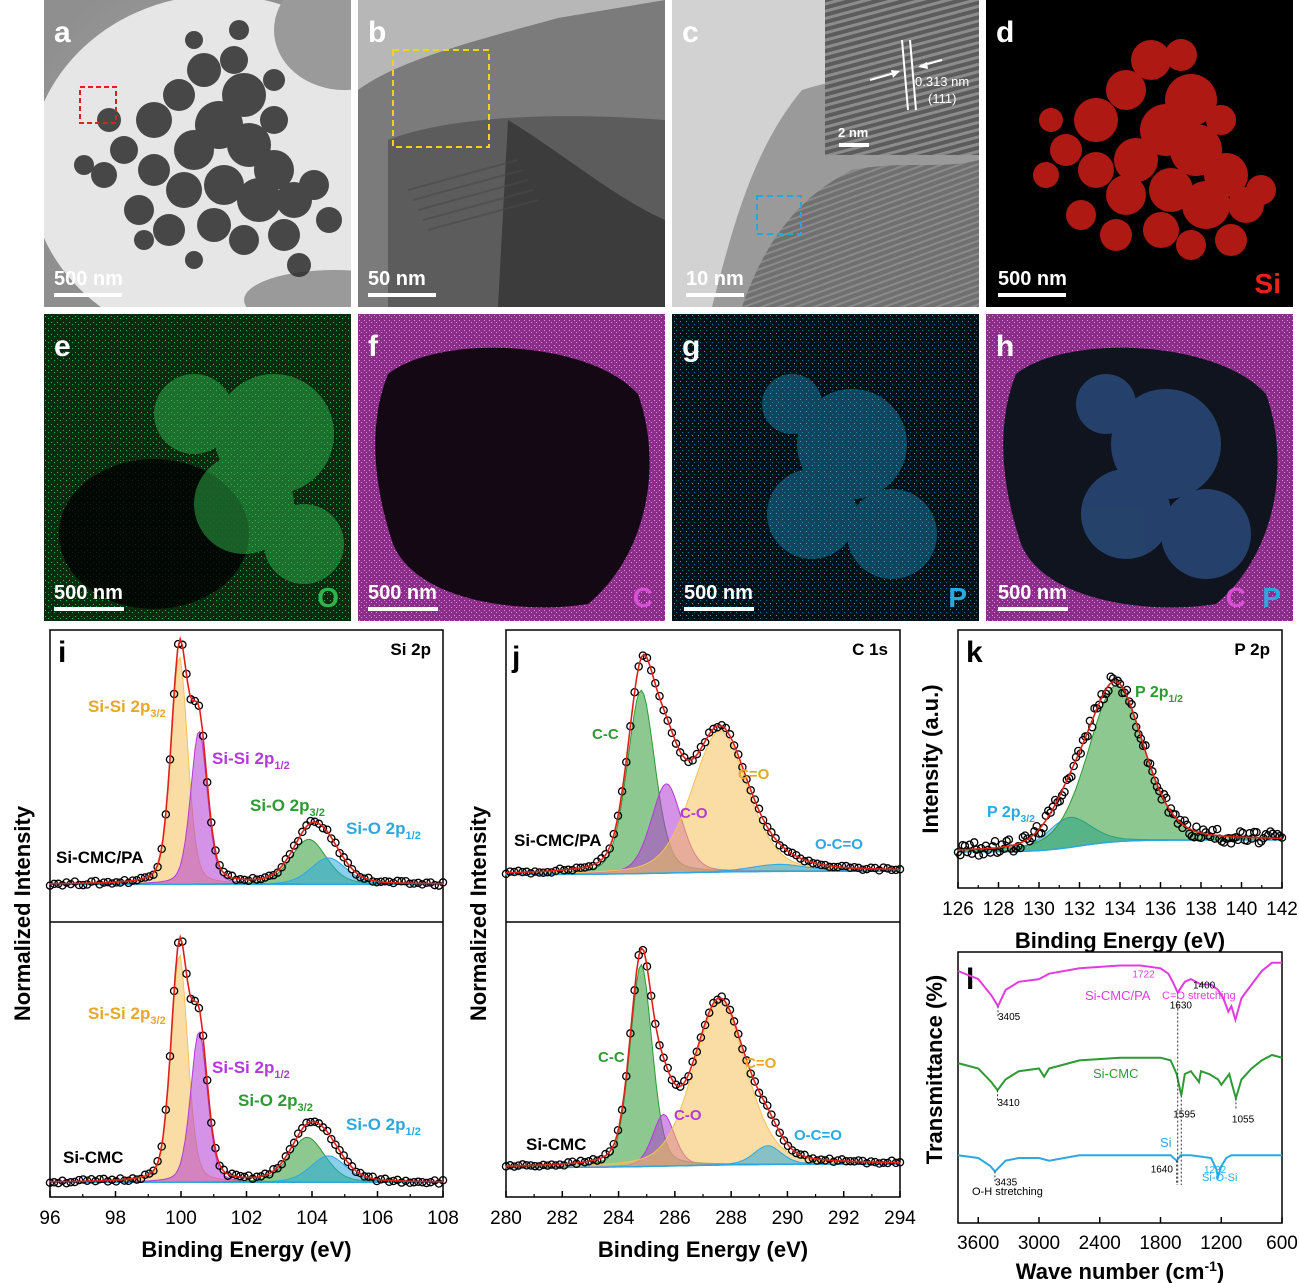 This screenshot has height=1283, width=1299. I want to click on element-label-c-overlay: C, so click(1236, 597).